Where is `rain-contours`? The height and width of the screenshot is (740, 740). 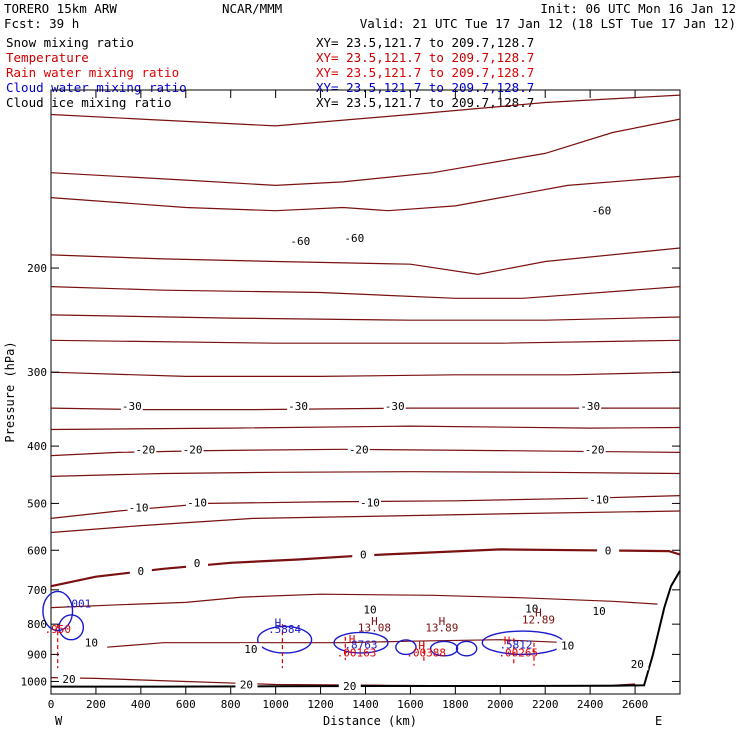 rain-contours is located at coordinates (296, 646).